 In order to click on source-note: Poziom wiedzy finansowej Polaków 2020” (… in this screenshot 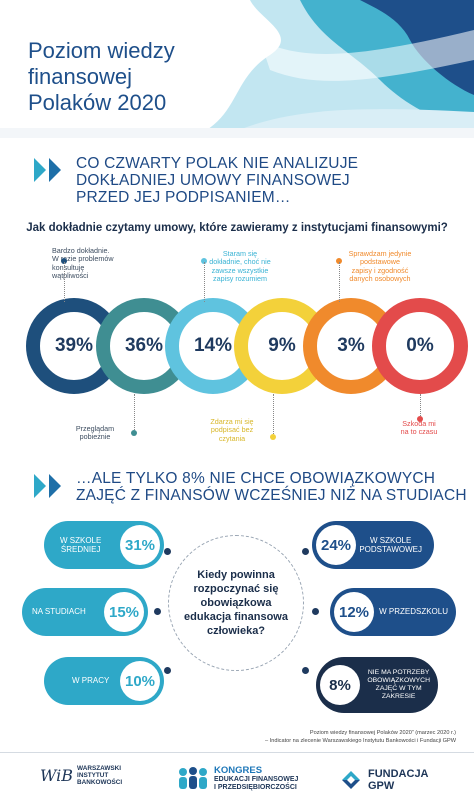, I will do `click(360, 737)`.